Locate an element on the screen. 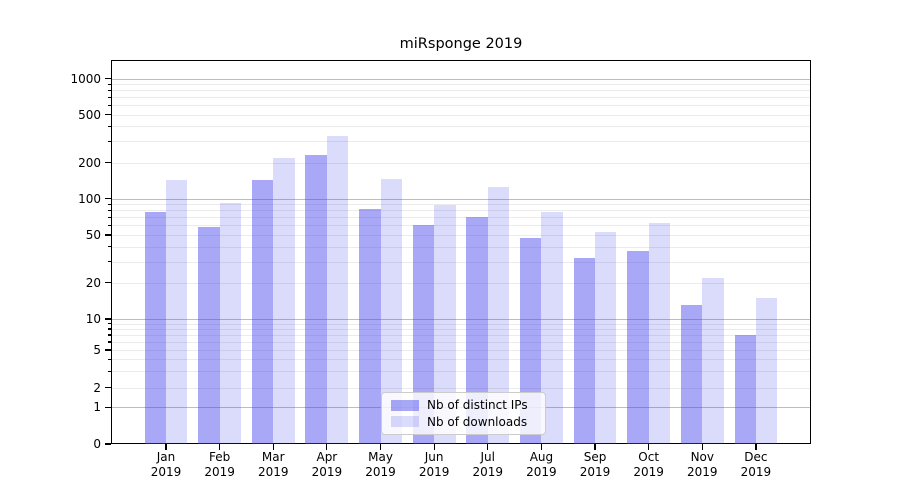 The width and height of the screenshot is (900, 500). y-tick-label-10: 10 is located at coordinates (93, 319).